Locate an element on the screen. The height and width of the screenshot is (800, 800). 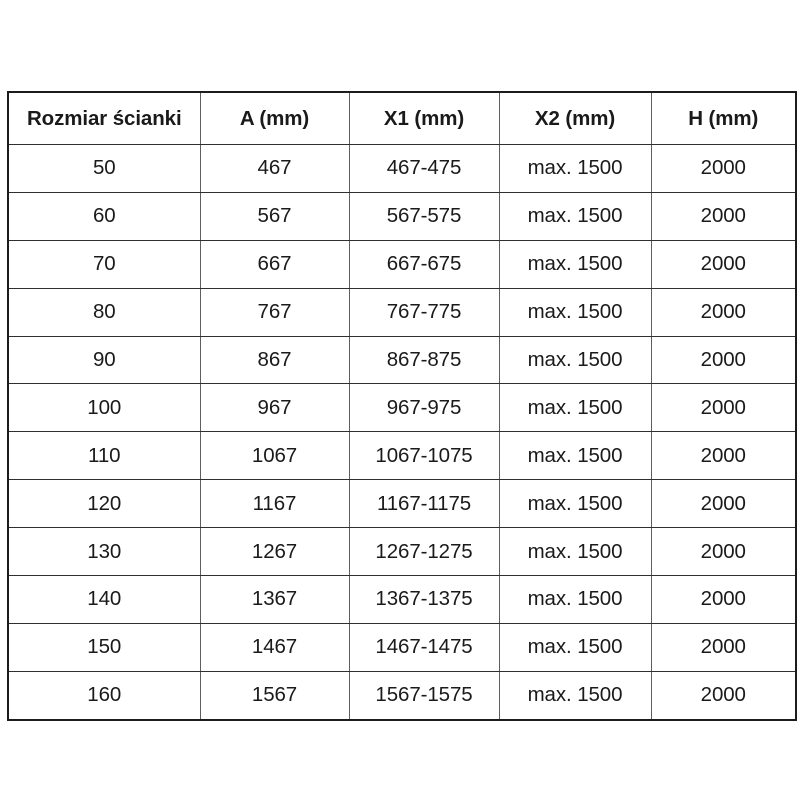
cell-a: 467 is located at coordinates (274, 168).